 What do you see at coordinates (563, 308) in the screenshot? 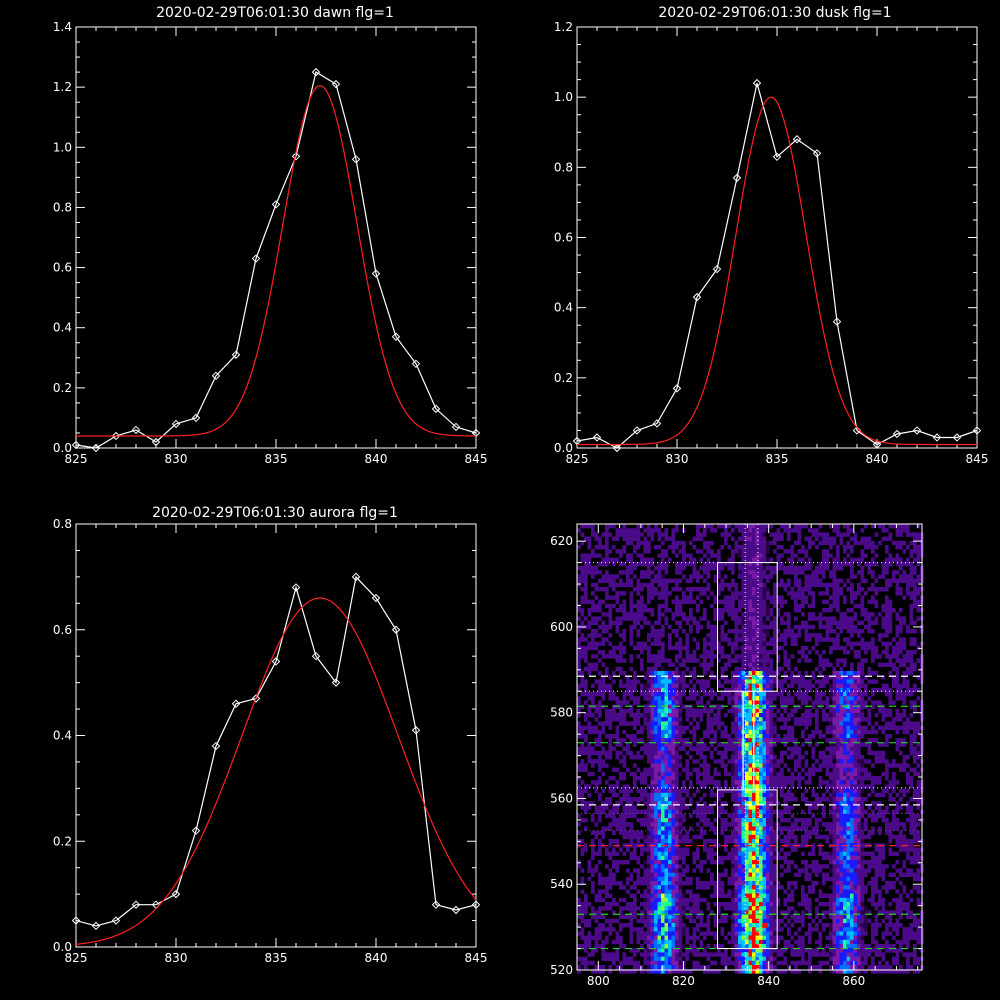
I see `y-tick-label: 0.4` at bounding box center [563, 308].